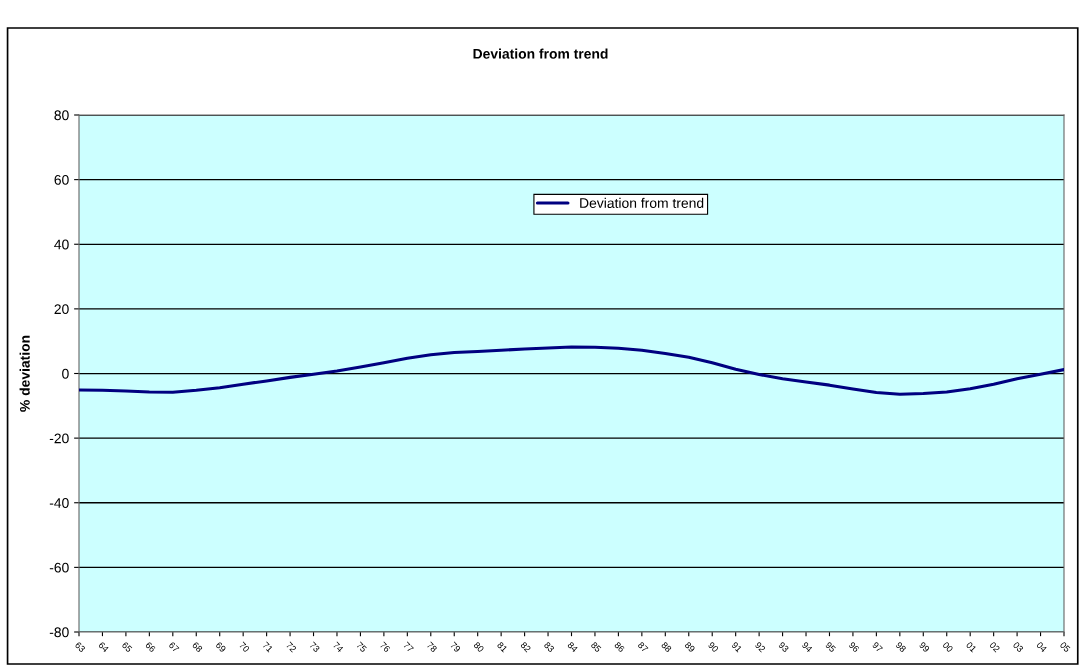 This screenshot has width=1081, height=666. I want to click on x-tick-label: 74, so click(338, 647).